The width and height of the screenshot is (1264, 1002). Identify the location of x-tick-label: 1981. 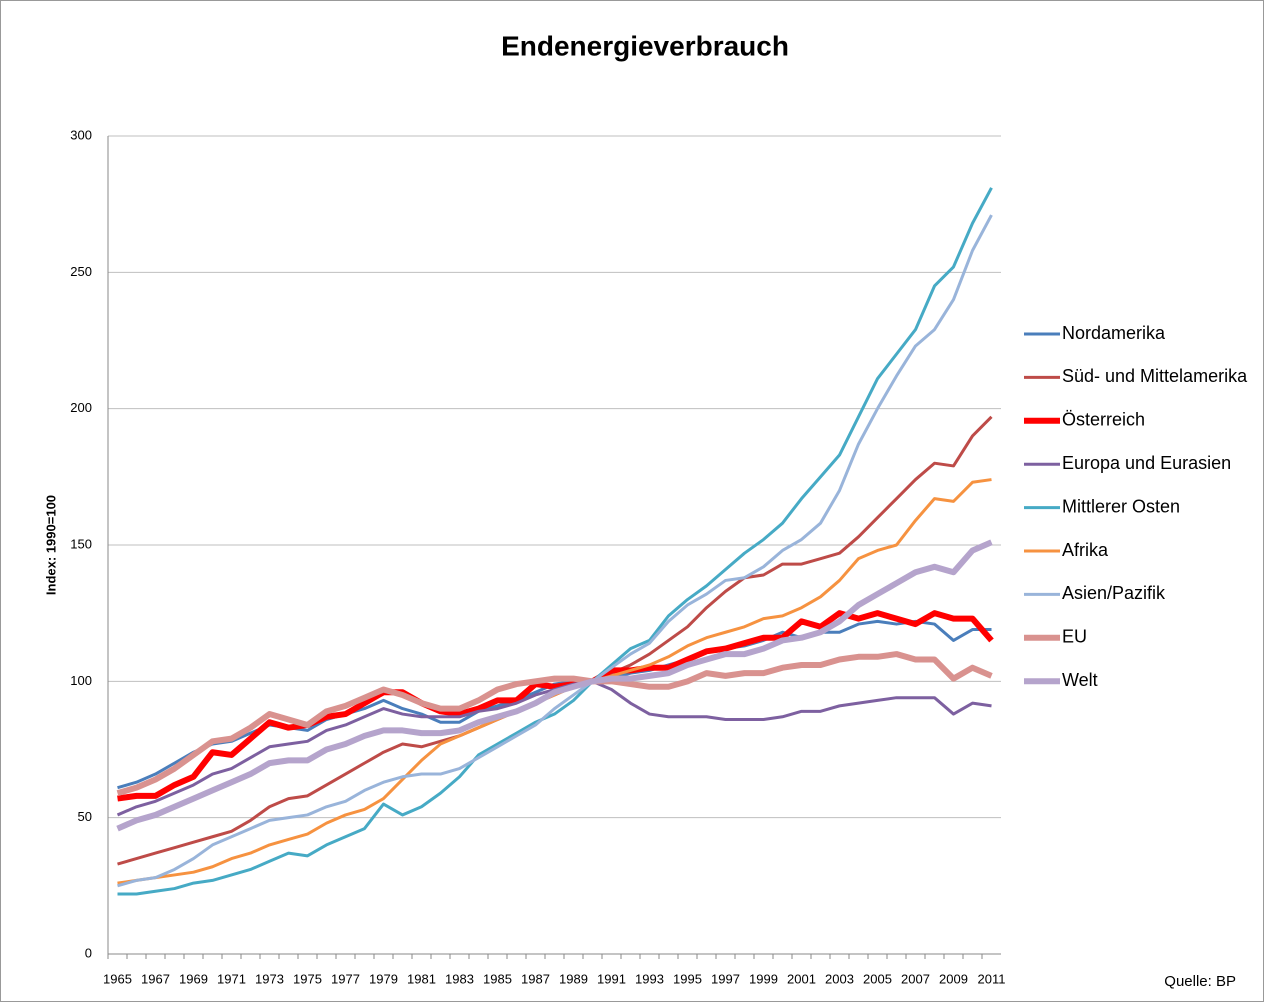
(421, 978).